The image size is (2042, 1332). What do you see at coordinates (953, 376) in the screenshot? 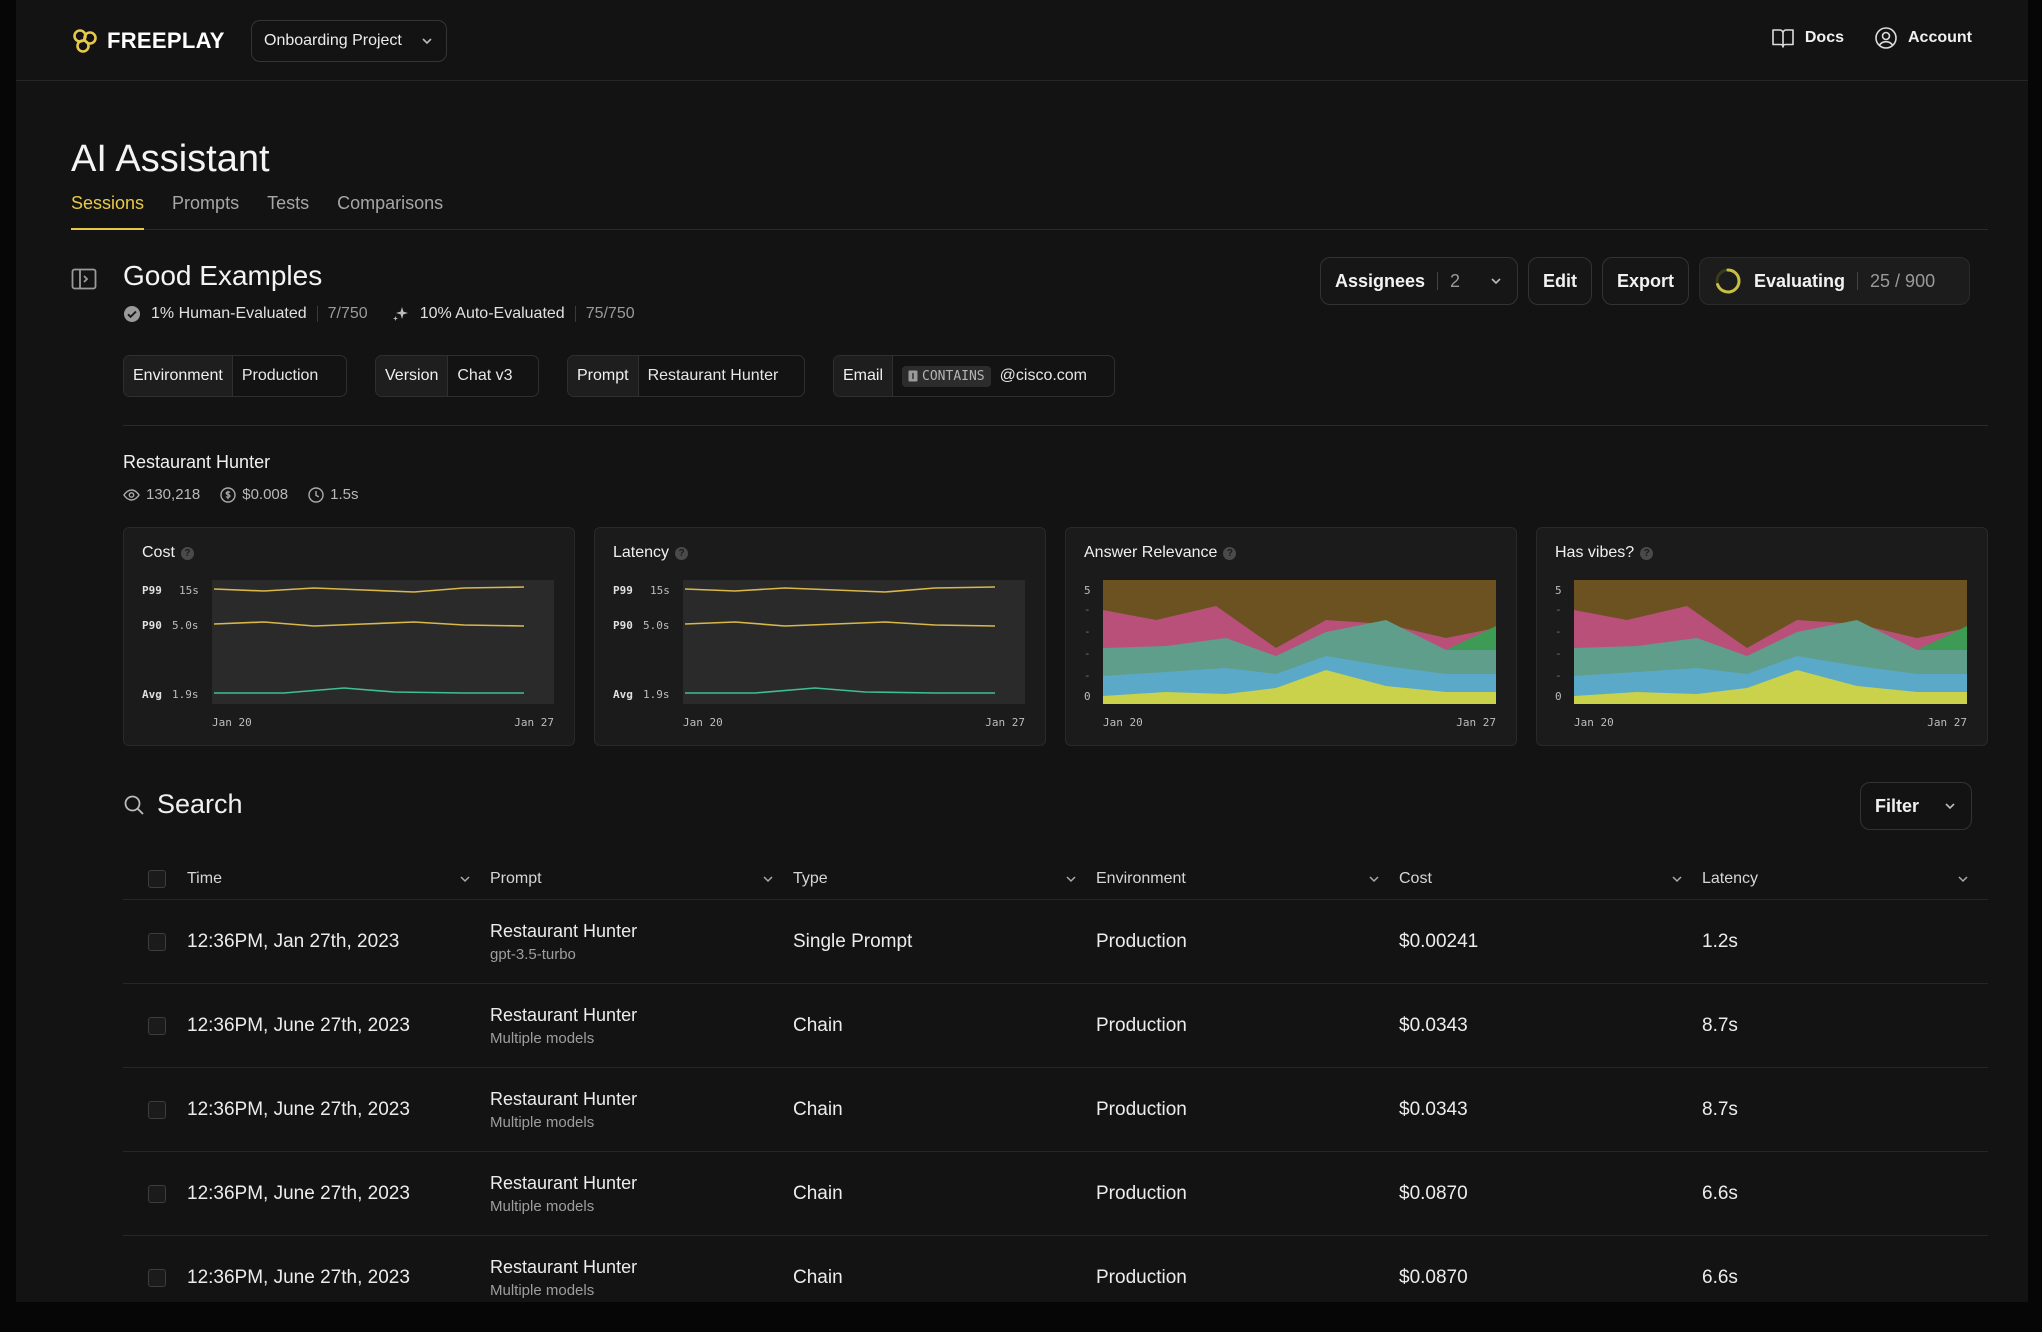
I see `filter-operator: CONTAINS` at bounding box center [953, 376].